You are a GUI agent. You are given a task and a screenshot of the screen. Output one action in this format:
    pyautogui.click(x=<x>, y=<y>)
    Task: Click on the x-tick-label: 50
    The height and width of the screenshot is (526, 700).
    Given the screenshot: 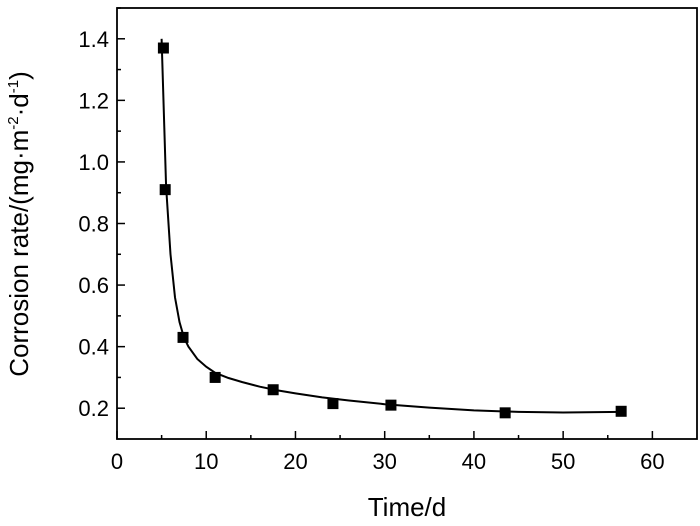 What is the action you would take?
    pyautogui.click(x=563, y=461)
    